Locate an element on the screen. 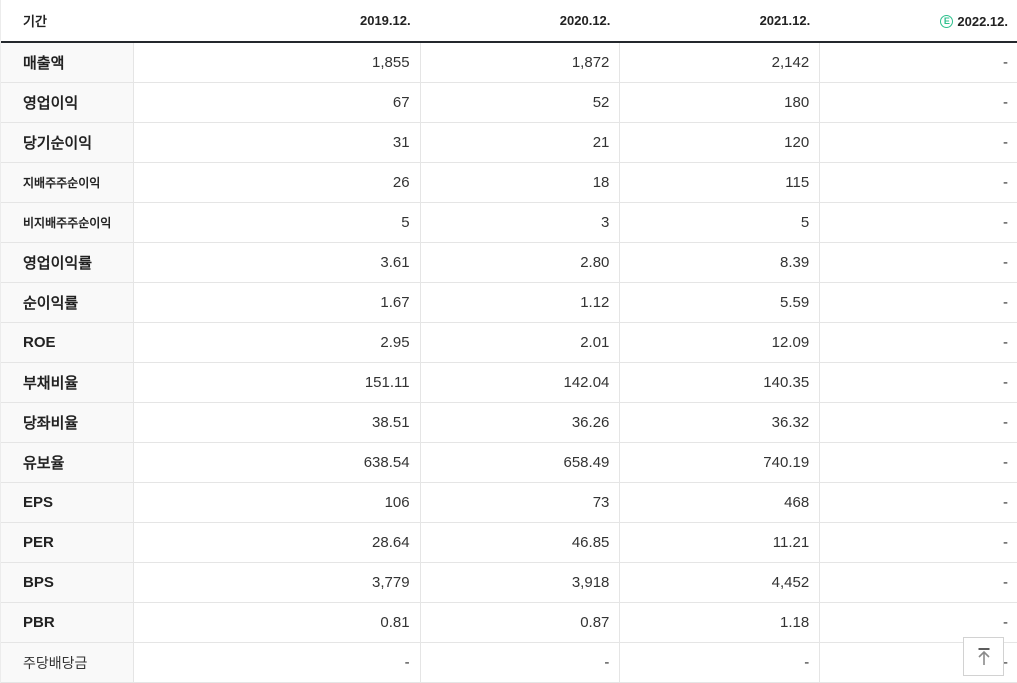  cell-2021-value: 12.09 is located at coordinates (720, 342).